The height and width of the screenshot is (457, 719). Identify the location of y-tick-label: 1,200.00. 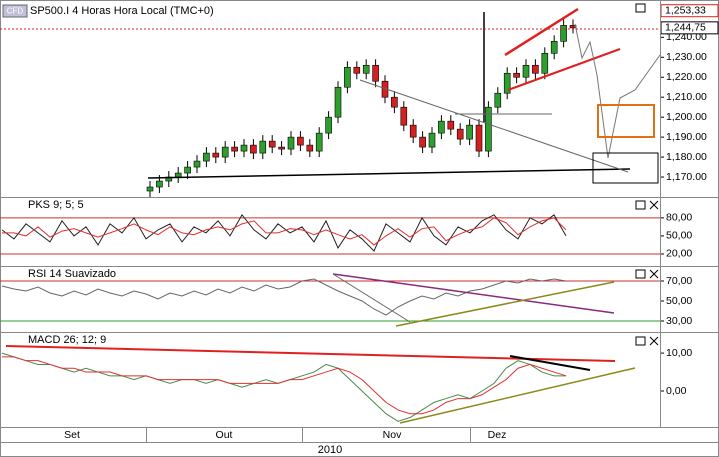
(686, 117).